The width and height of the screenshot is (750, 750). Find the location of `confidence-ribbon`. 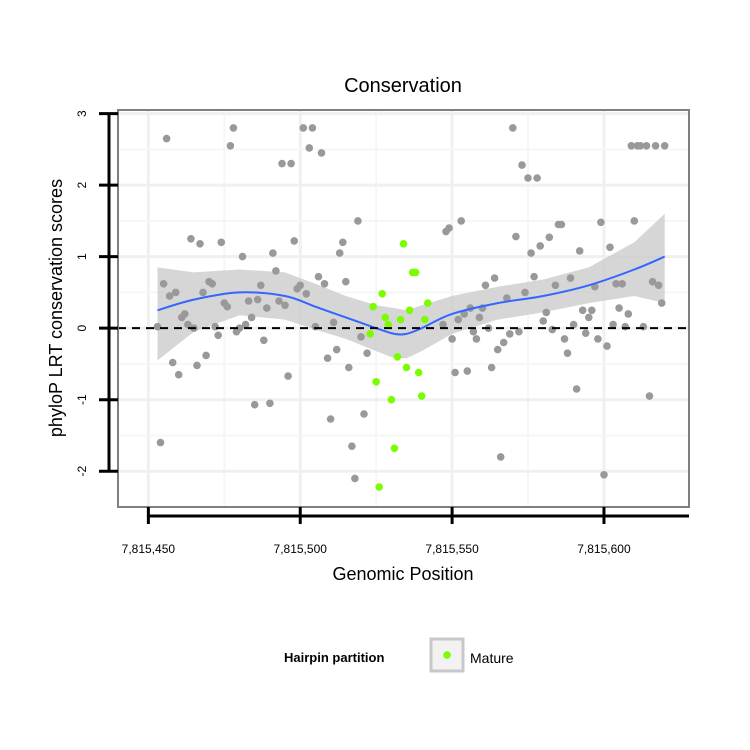

confidence-ribbon is located at coordinates (411, 287).